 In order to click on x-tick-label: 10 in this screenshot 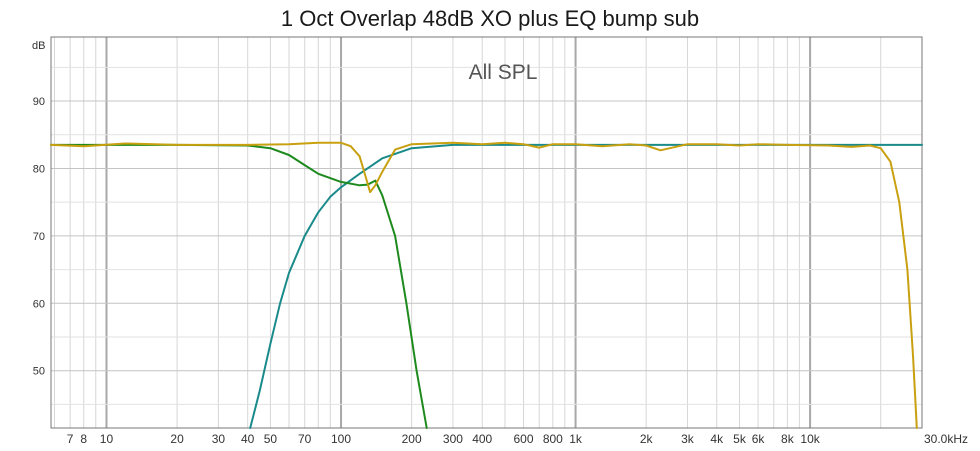, I will do `click(107, 439)`.